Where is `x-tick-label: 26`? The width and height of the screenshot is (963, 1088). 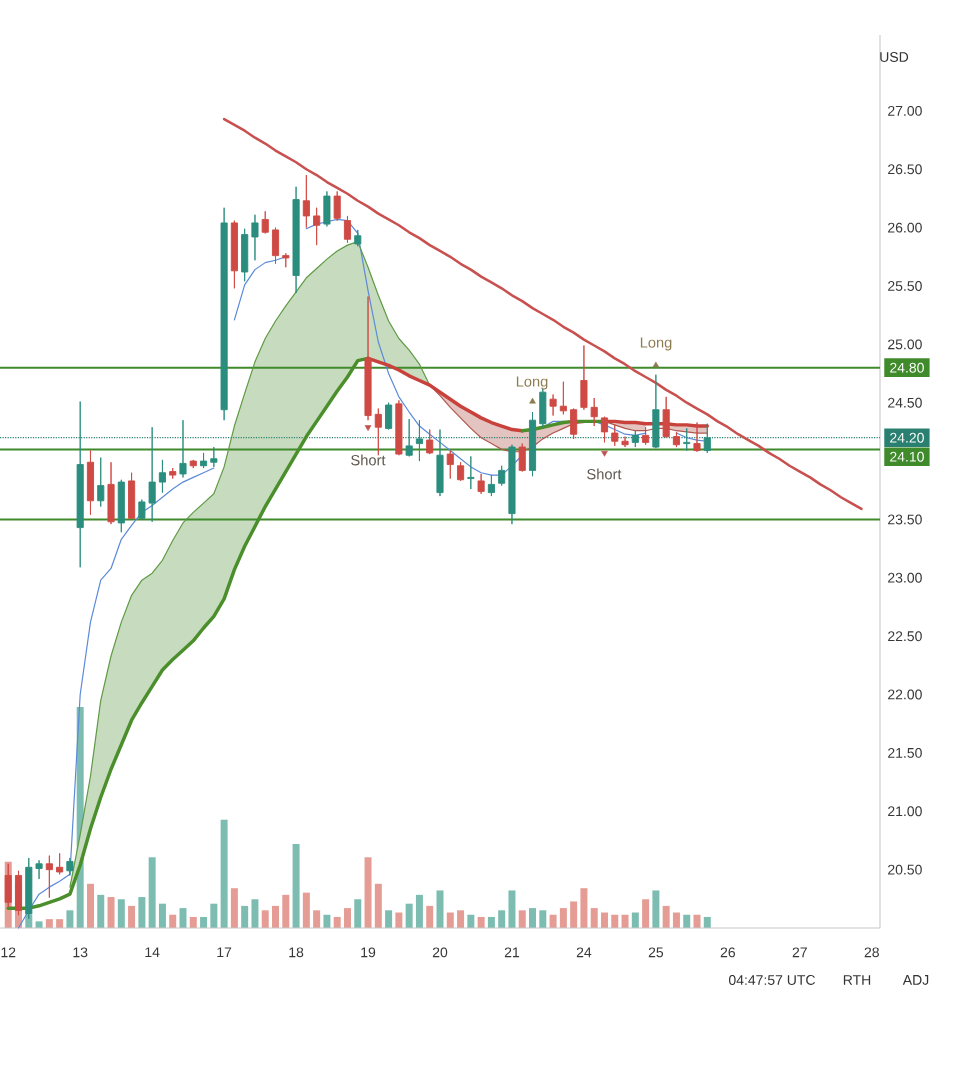 x-tick-label: 26 is located at coordinates (728, 952).